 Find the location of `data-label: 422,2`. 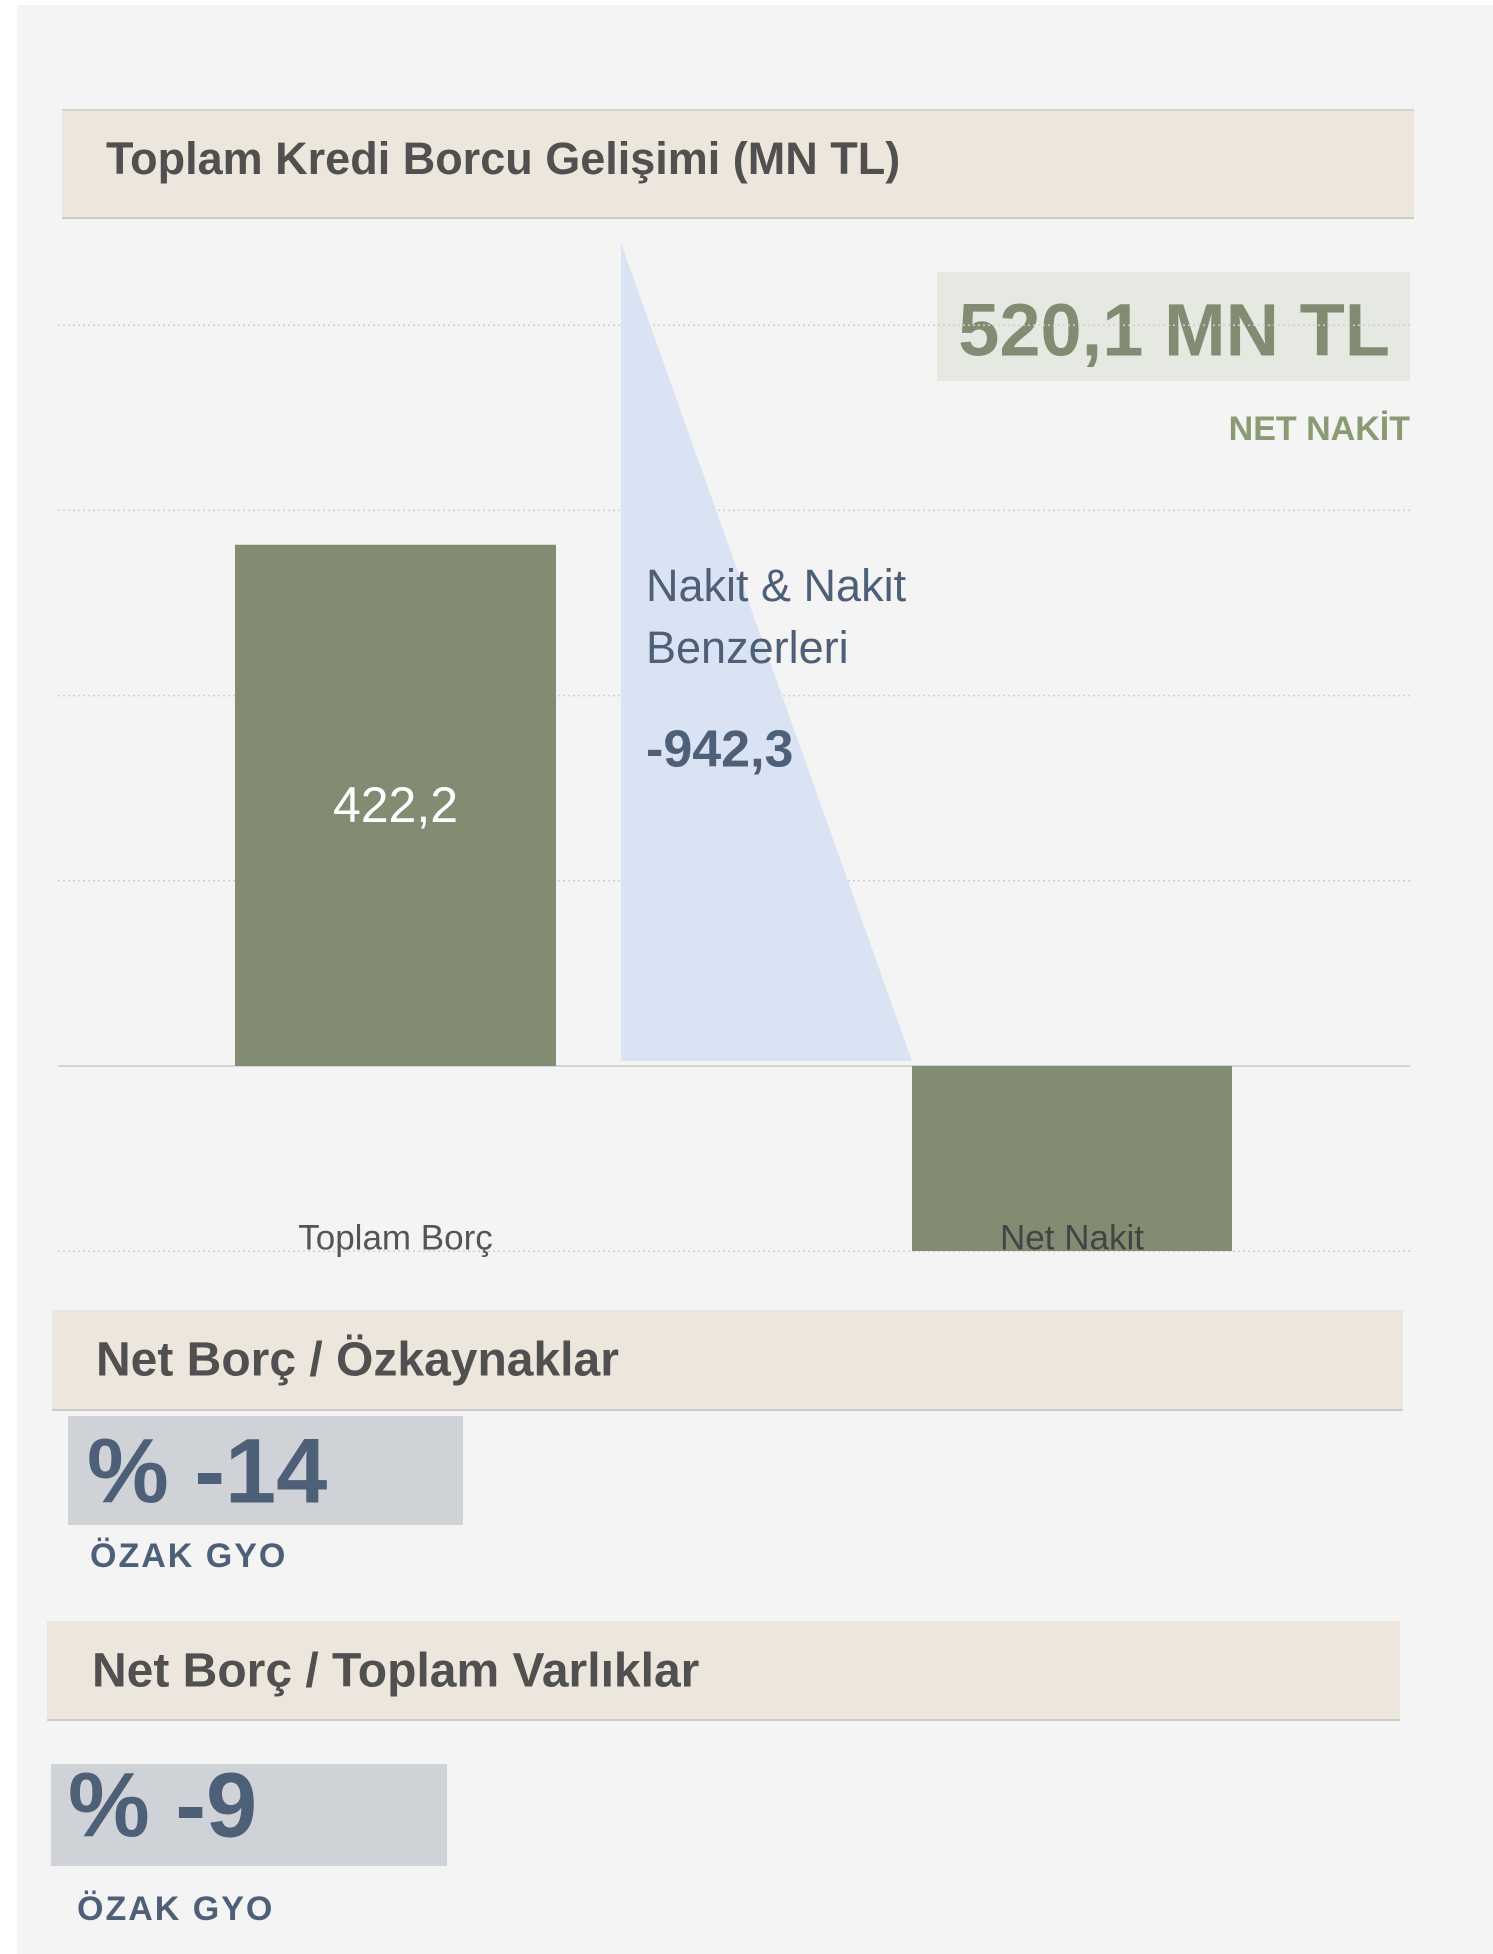

data-label: 422,2 is located at coordinates (395, 805).